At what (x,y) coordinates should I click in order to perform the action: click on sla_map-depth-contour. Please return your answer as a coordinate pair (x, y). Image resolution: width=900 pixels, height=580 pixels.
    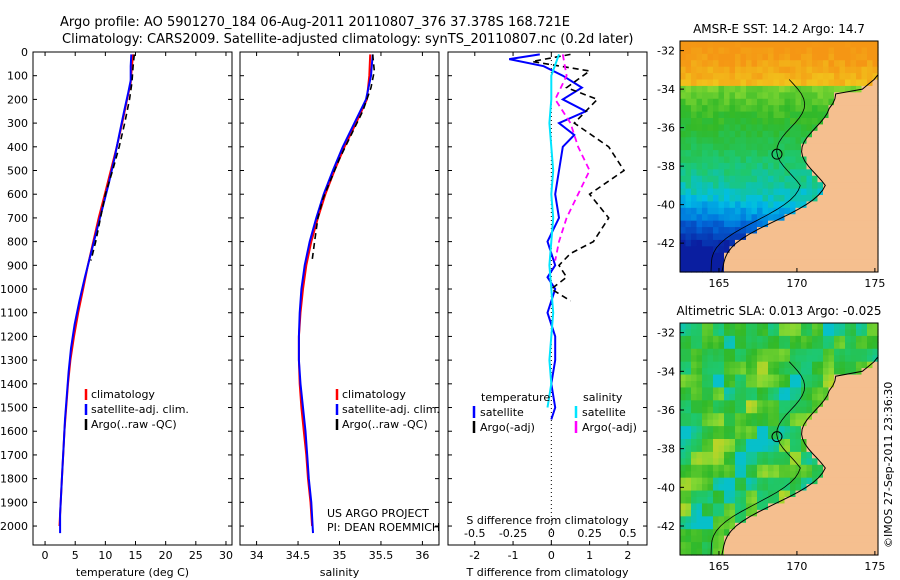
    Looking at the image, I should click on (758, 458).